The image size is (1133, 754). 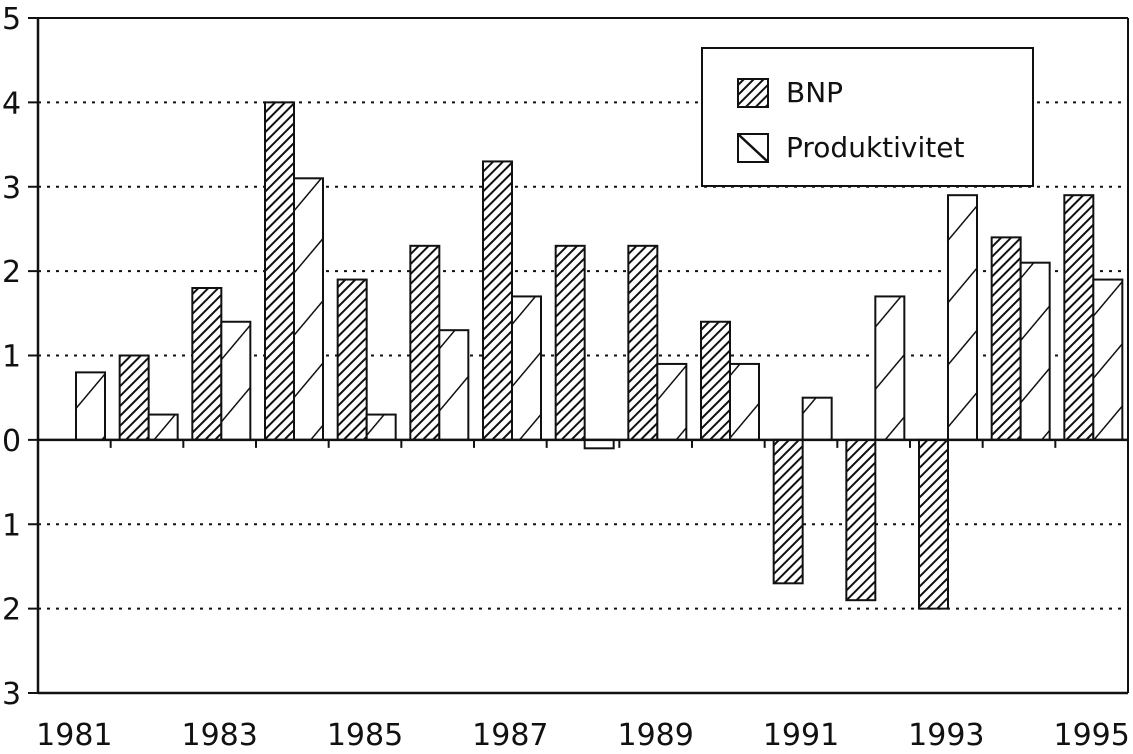 I want to click on bar-produktivitet-1989, so click(x=672, y=401).